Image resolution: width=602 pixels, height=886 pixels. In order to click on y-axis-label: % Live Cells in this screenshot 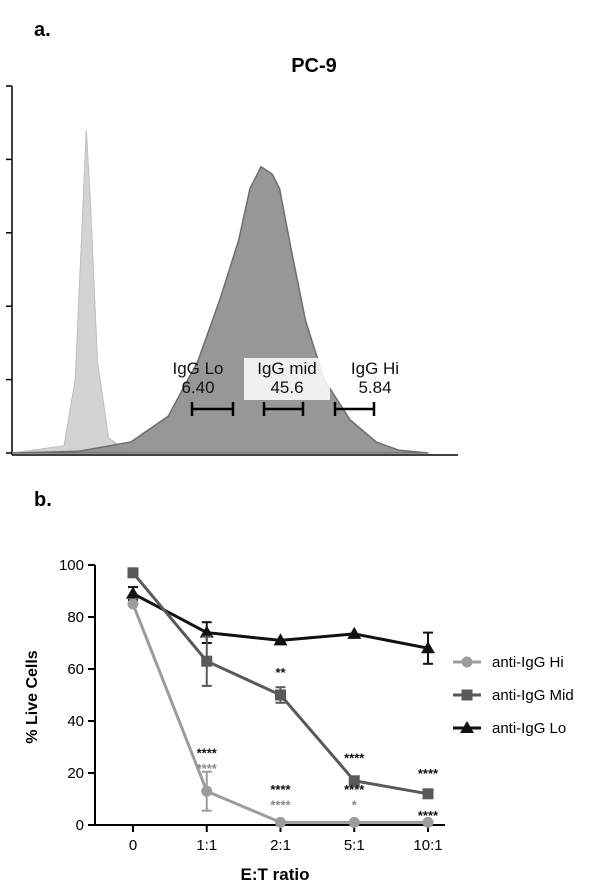, I will do `click(32, 696)`.